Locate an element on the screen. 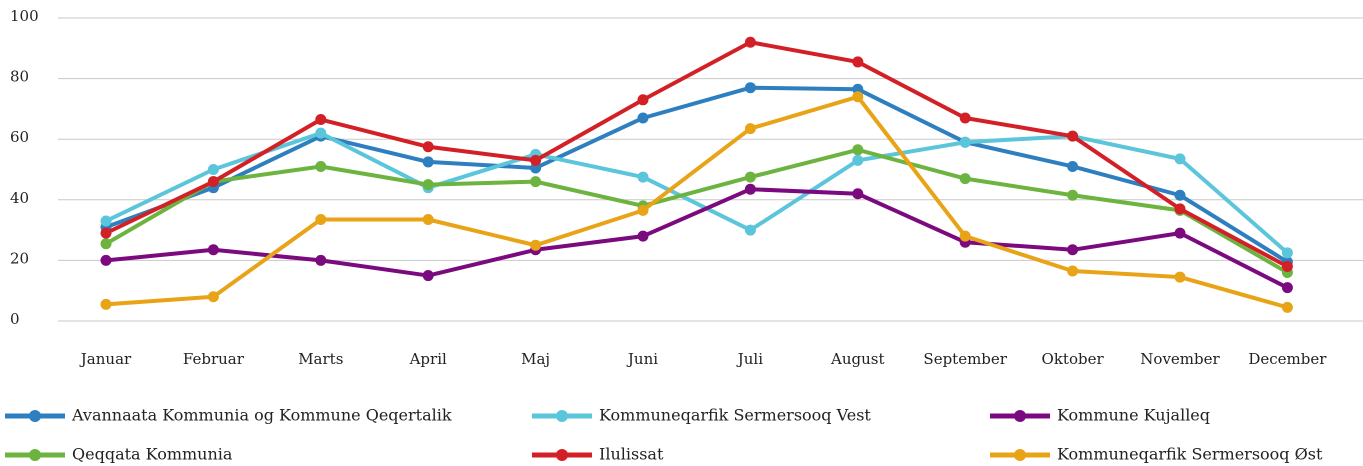 This screenshot has height=466, width=1363. y-tick-label: 20 is located at coordinates (19, 258).